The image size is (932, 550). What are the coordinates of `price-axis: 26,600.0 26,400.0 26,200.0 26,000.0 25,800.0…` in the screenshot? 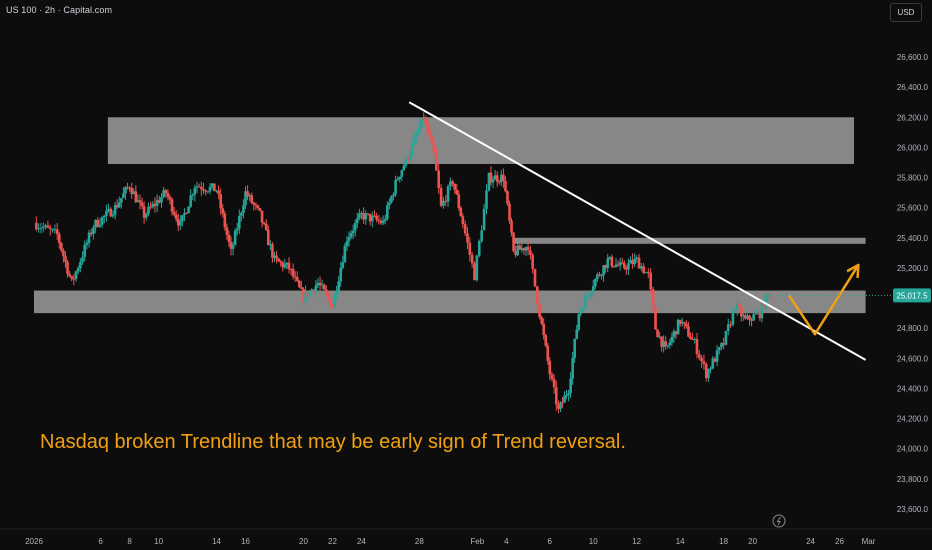 It's located at (912, 283).